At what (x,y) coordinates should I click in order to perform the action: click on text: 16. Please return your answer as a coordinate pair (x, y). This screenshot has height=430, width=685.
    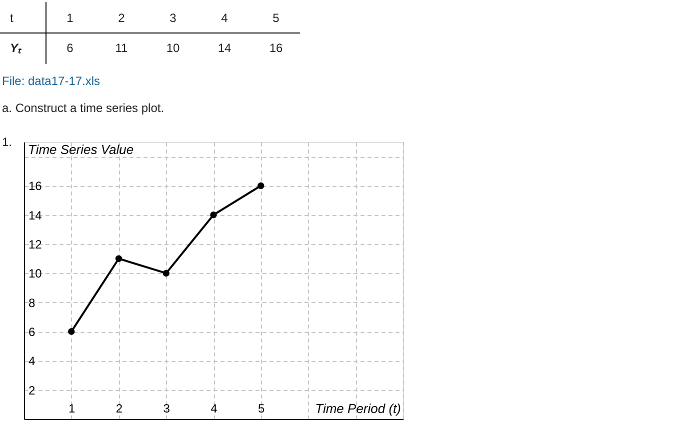
    Looking at the image, I should click on (276, 48).